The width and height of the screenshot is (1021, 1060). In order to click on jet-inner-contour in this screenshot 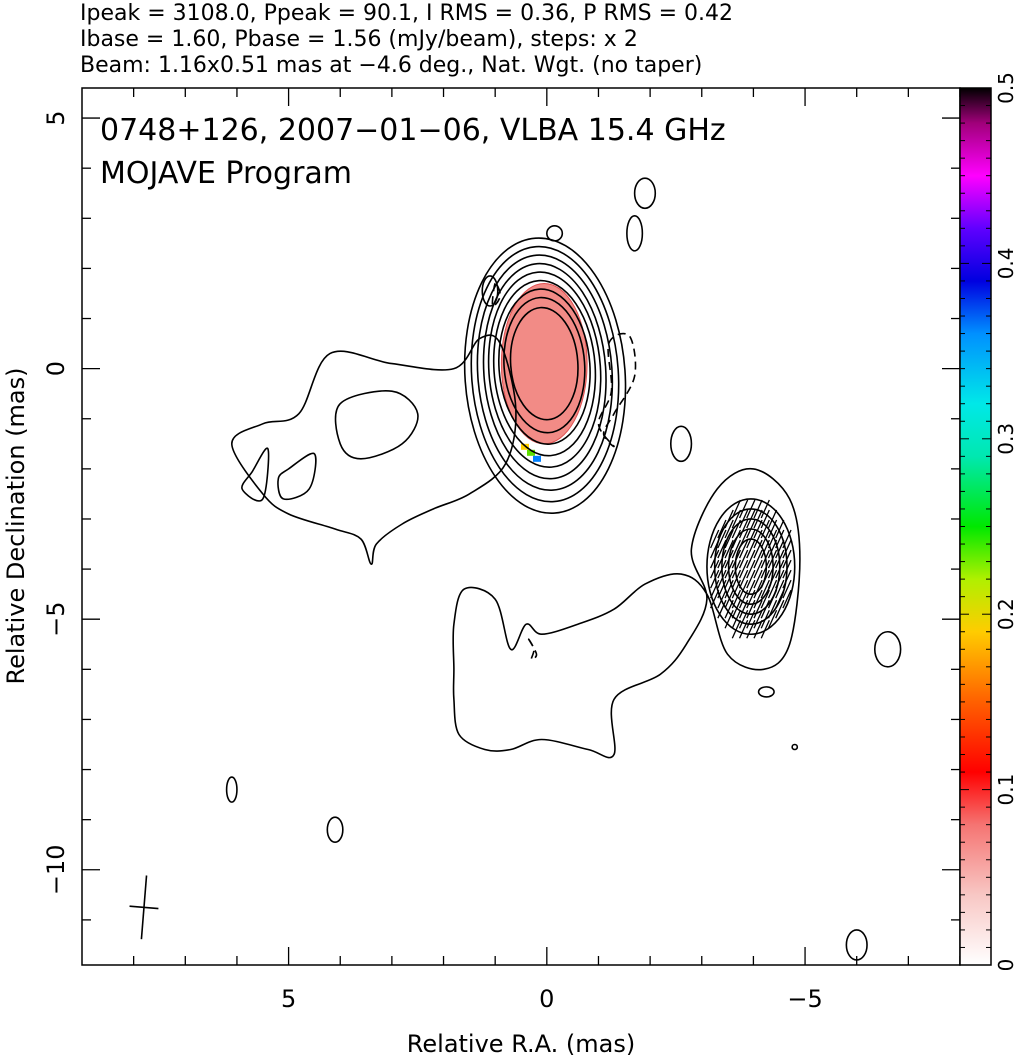, I will do `click(376, 425)`.